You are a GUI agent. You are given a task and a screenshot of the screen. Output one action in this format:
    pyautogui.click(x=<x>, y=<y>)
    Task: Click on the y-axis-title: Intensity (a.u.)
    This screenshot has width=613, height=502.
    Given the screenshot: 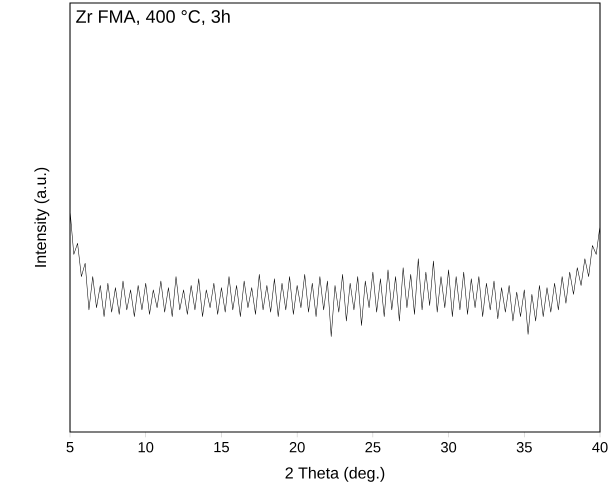 What is the action you would take?
    pyautogui.click(x=42, y=217)
    